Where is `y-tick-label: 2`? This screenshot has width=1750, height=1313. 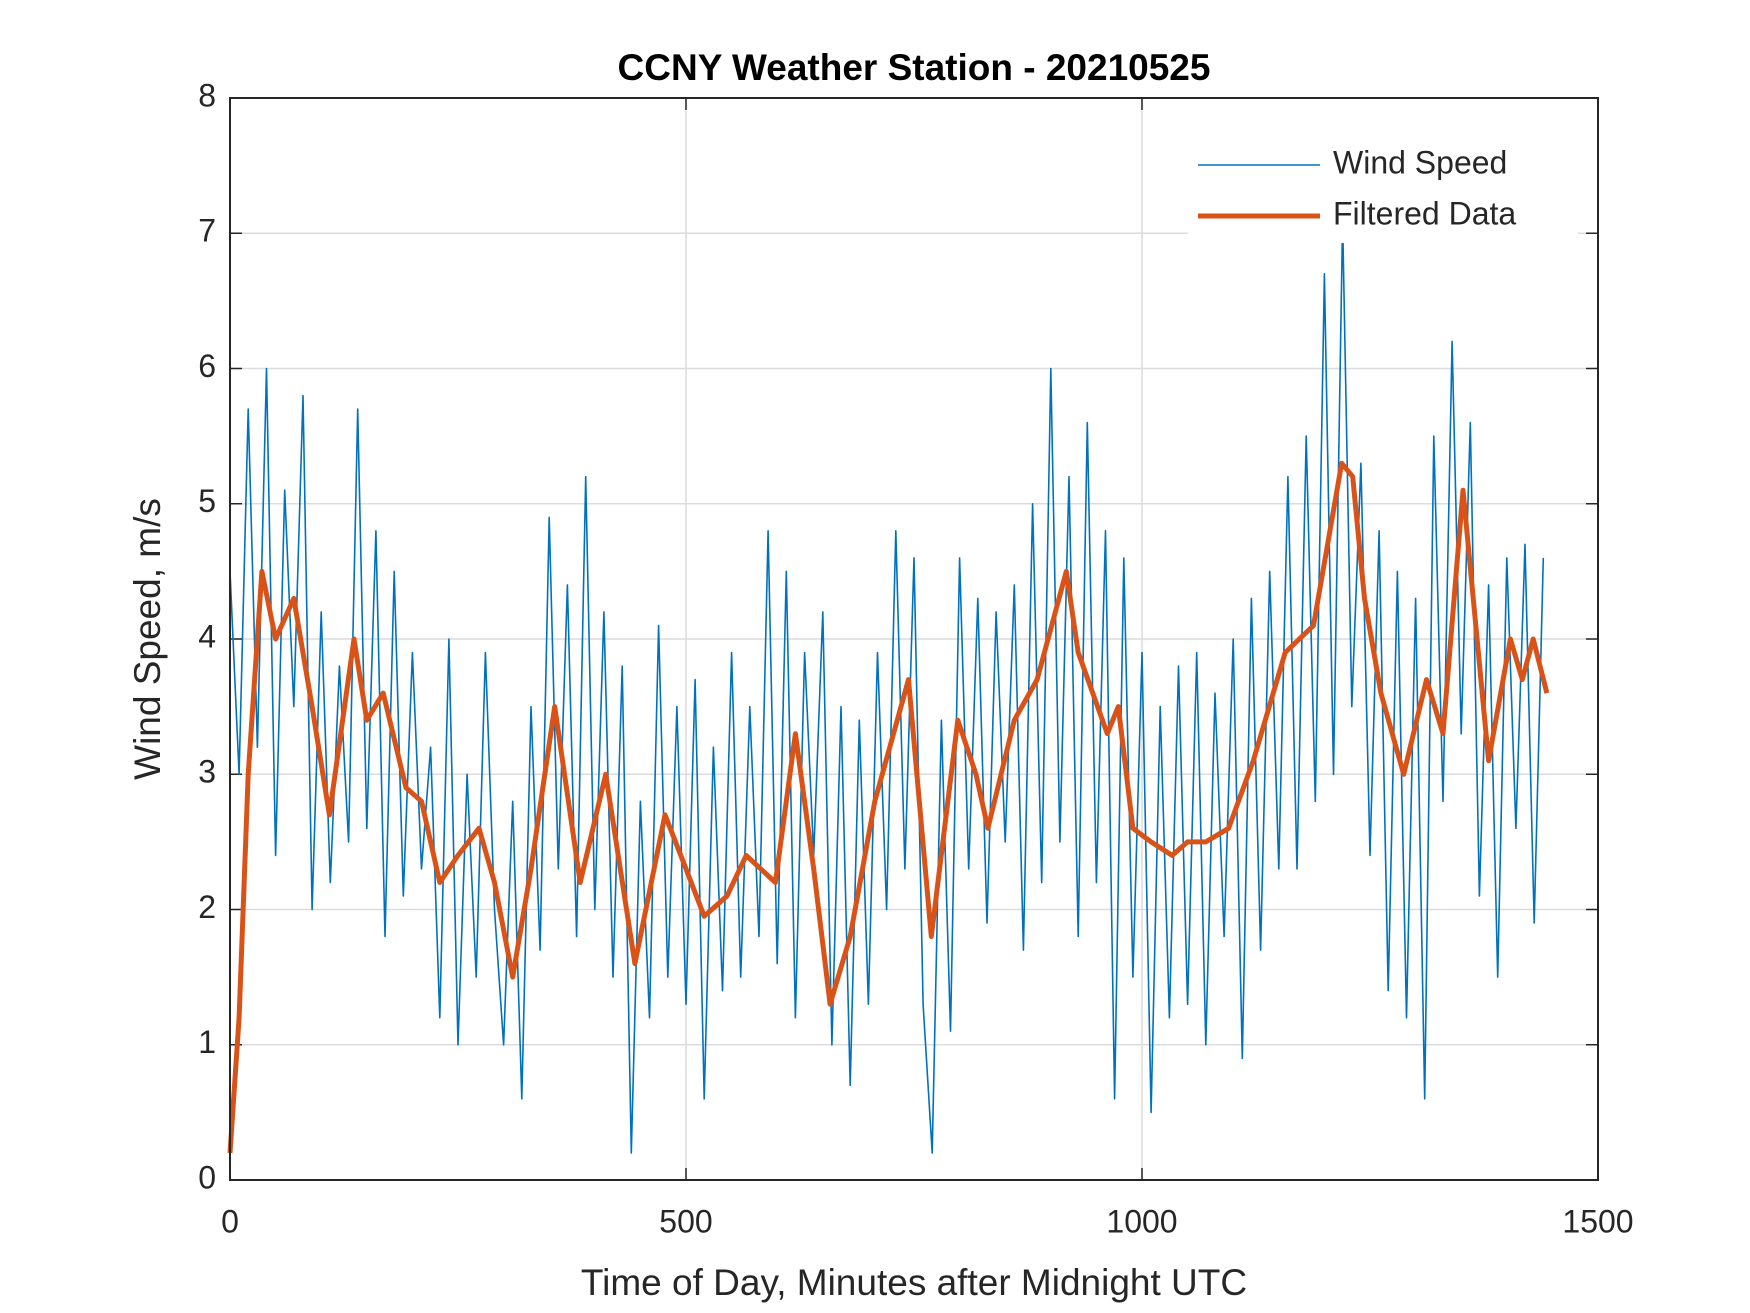 y-tick-label: 2 is located at coordinates (207, 907).